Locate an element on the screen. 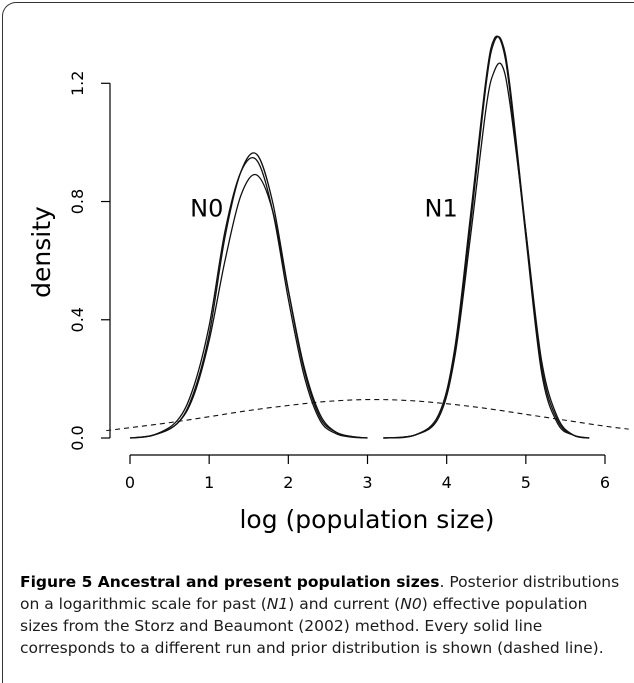 The height and width of the screenshot is (683, 634). x-axis-title: log (population size) is located at coordinates (366, 519).